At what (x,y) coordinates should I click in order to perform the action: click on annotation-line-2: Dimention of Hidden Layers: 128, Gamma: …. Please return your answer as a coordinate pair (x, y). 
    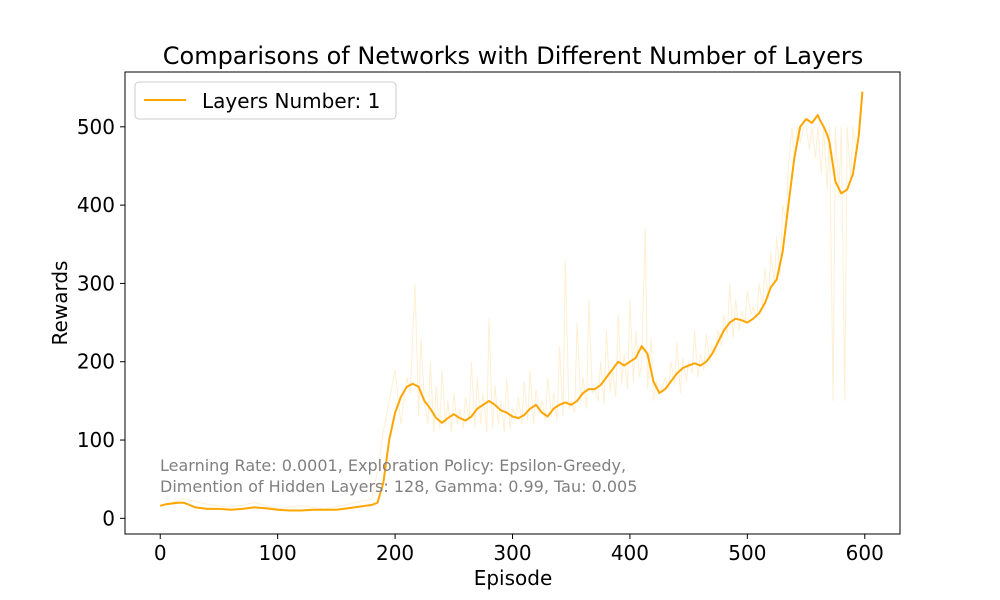
    Looking at the image, I should click on (398, 486).